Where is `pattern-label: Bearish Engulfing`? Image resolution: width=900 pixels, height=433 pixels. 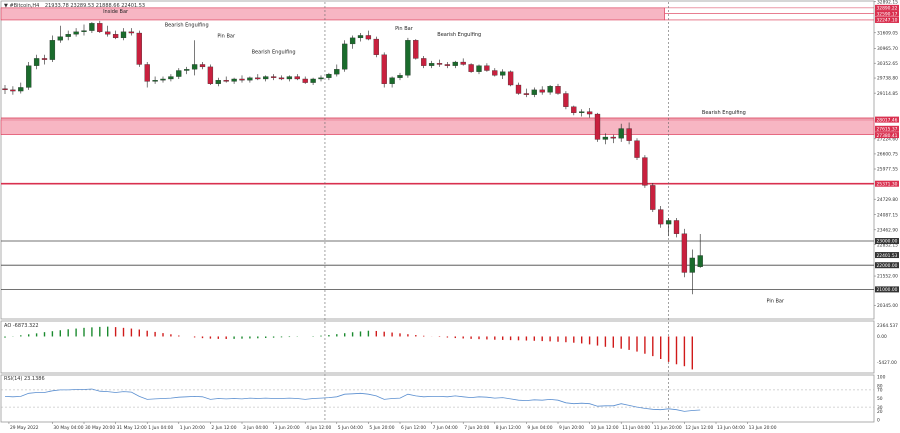 pattern-label: Bearish Engulfing is located at coordinates (459, 35).